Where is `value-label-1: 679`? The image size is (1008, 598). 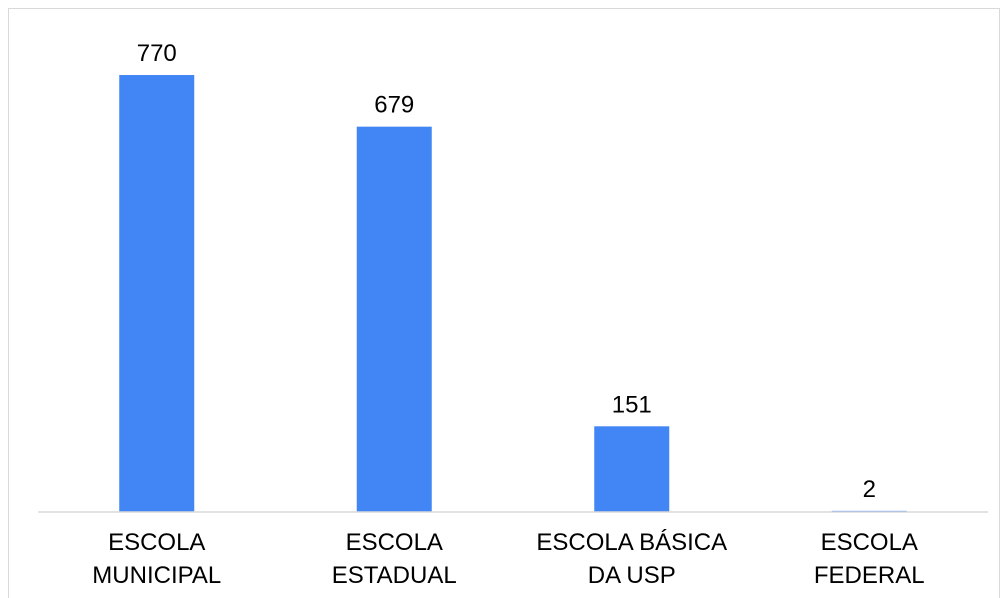
value-label-1: 679 is located at coordinates (394, 105).